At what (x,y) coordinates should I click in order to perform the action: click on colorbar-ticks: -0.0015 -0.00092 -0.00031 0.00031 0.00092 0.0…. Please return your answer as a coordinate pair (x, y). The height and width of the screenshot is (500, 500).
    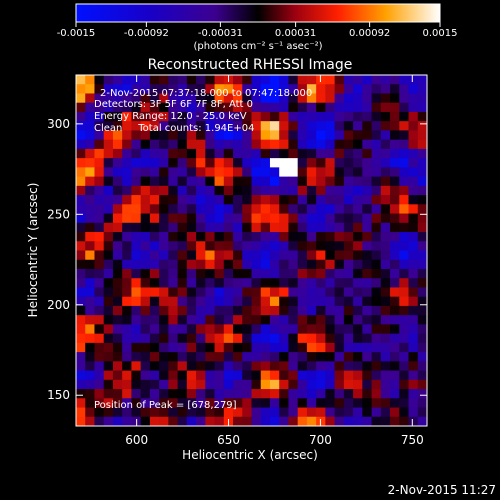
    Looking at the image, I should click on (257, 30).